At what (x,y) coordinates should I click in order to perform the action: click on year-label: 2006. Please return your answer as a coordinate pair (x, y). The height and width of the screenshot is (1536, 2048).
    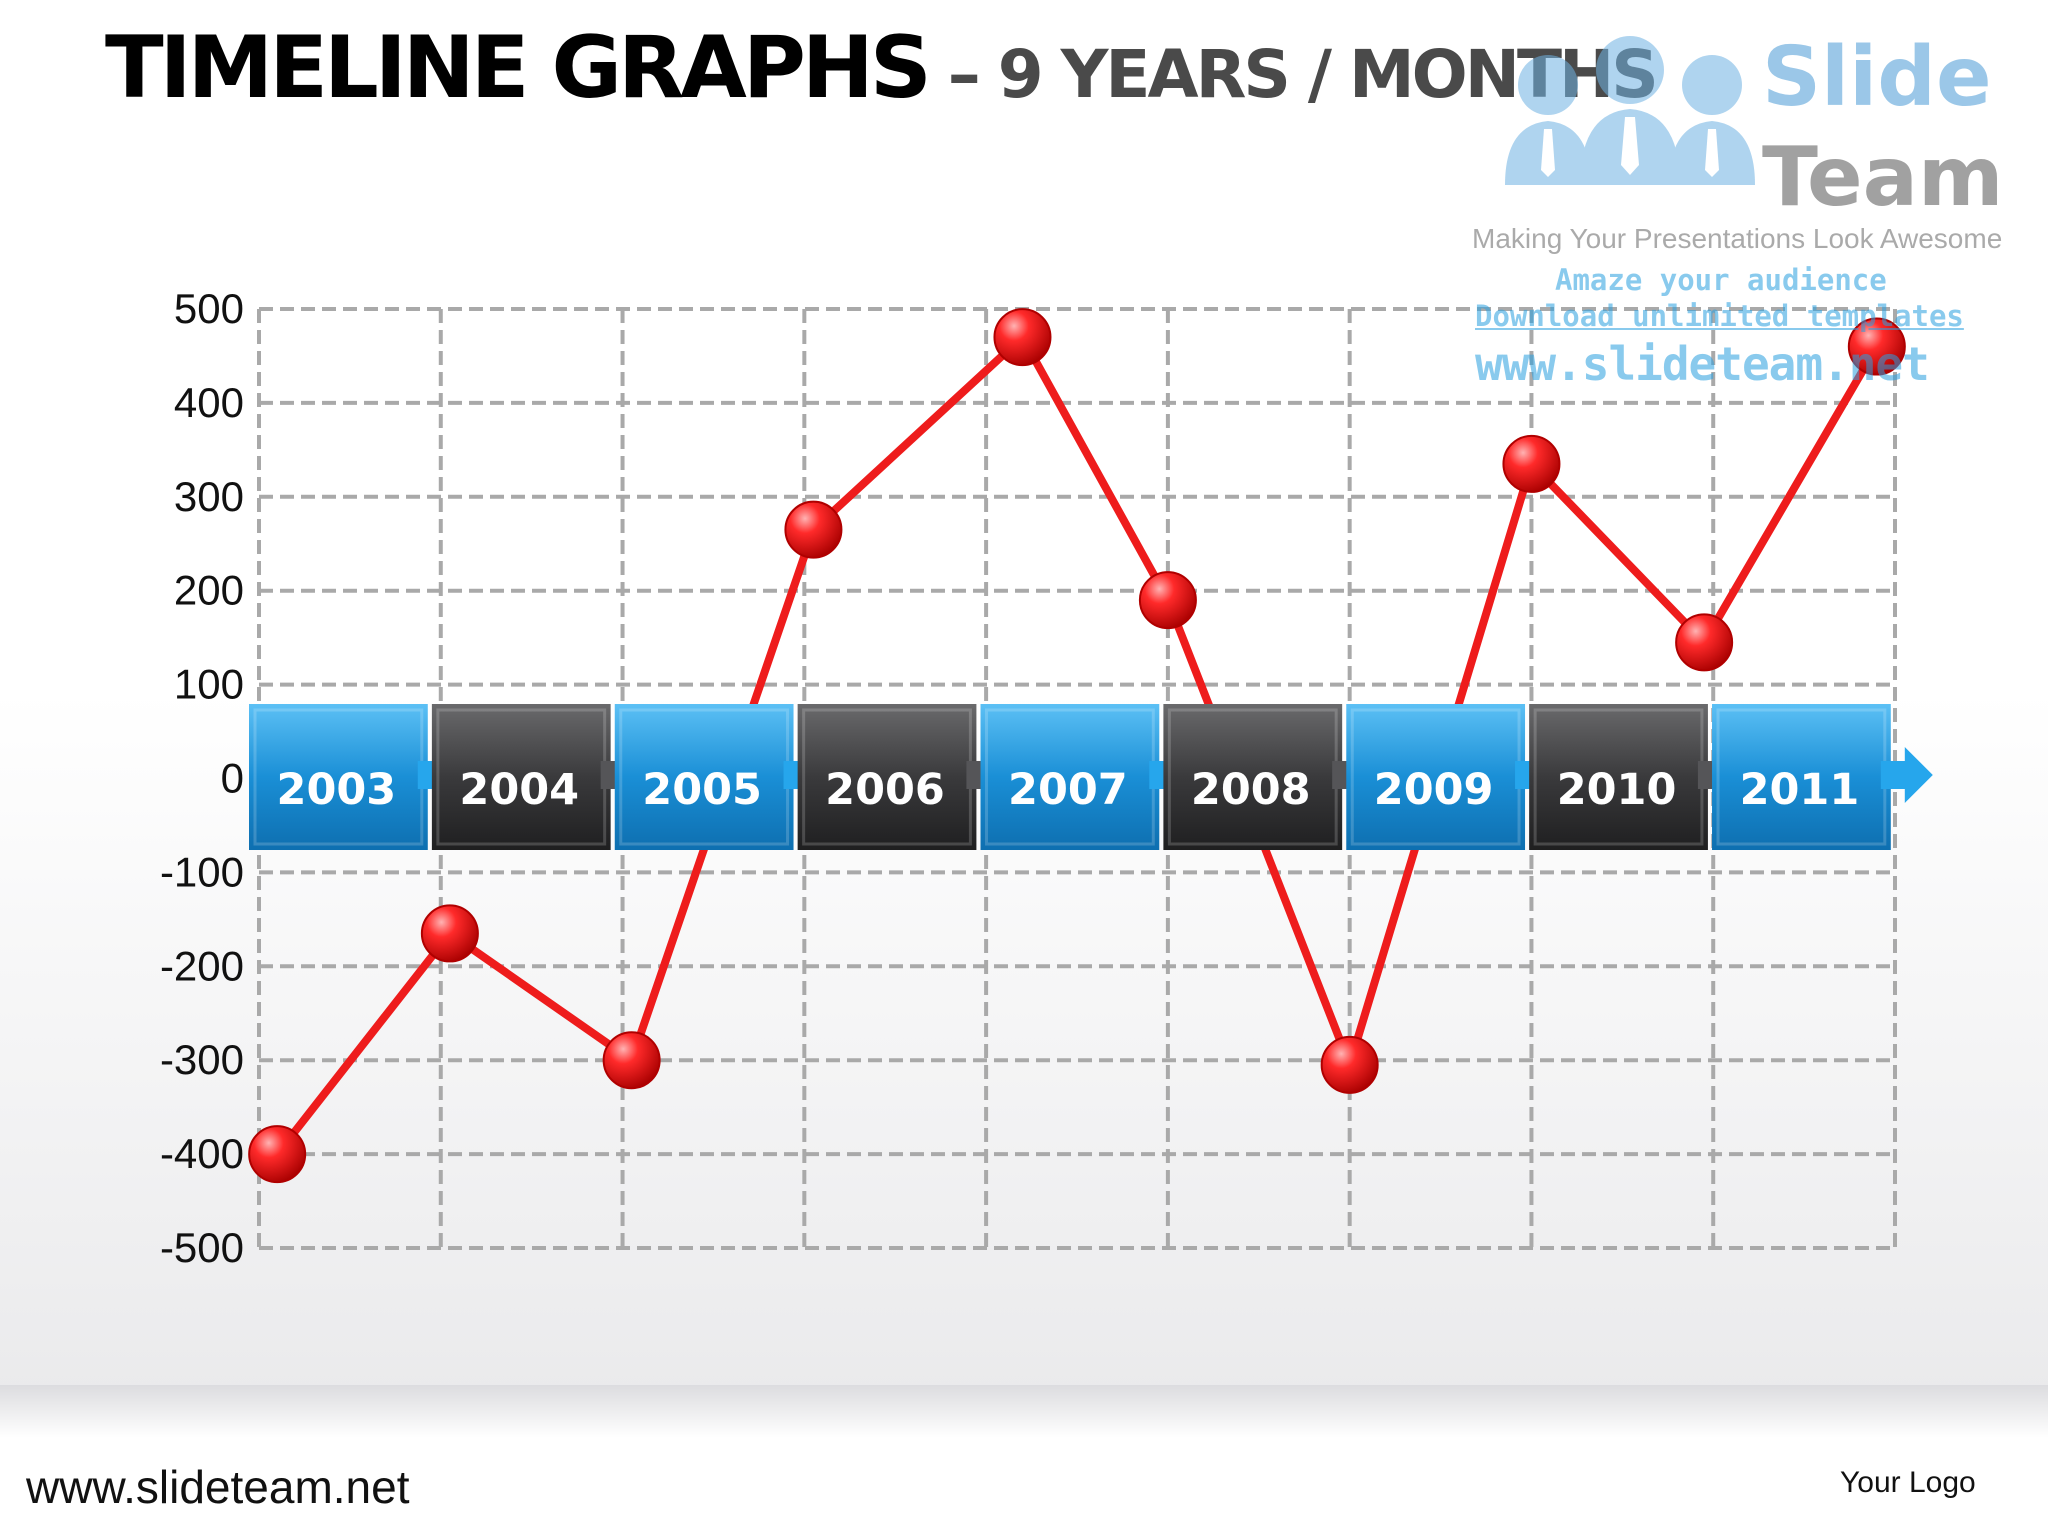
    Looking at the image, I should click on (885, 790).